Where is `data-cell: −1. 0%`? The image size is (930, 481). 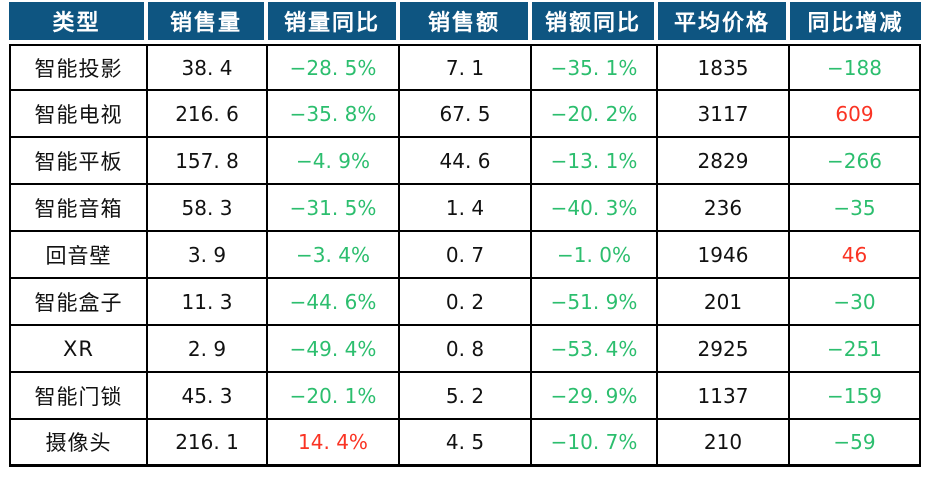 data-cell: −1. 0% is located at coordinates (595, 255).